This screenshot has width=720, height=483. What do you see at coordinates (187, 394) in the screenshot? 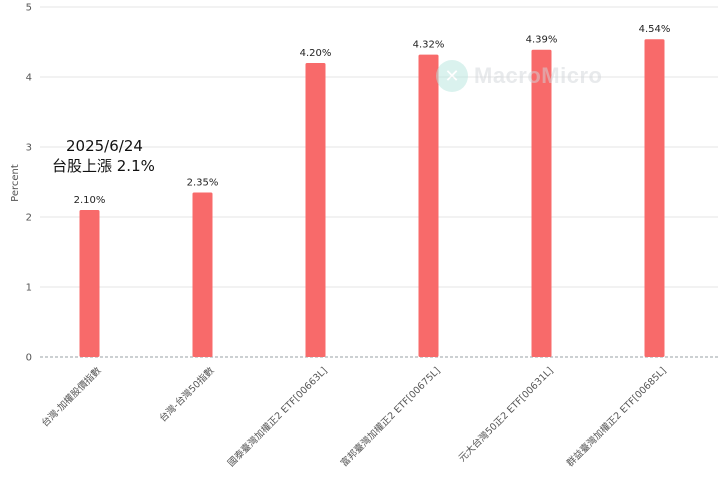
I see `x-tick-label: 台灣-台灣50指數` at bounding box center [187, 394].